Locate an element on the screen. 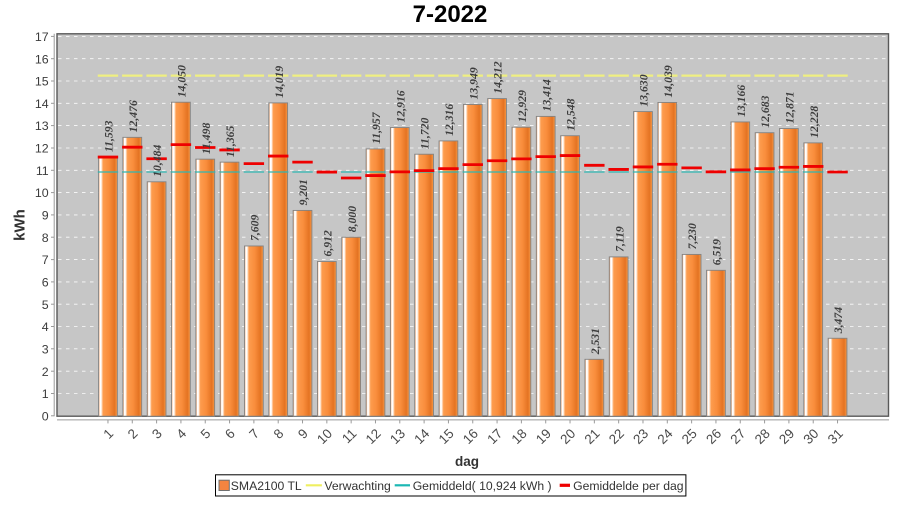 This screenshot has height=505, width=900. svg-text: 12 is located at coordinates (42, 149).